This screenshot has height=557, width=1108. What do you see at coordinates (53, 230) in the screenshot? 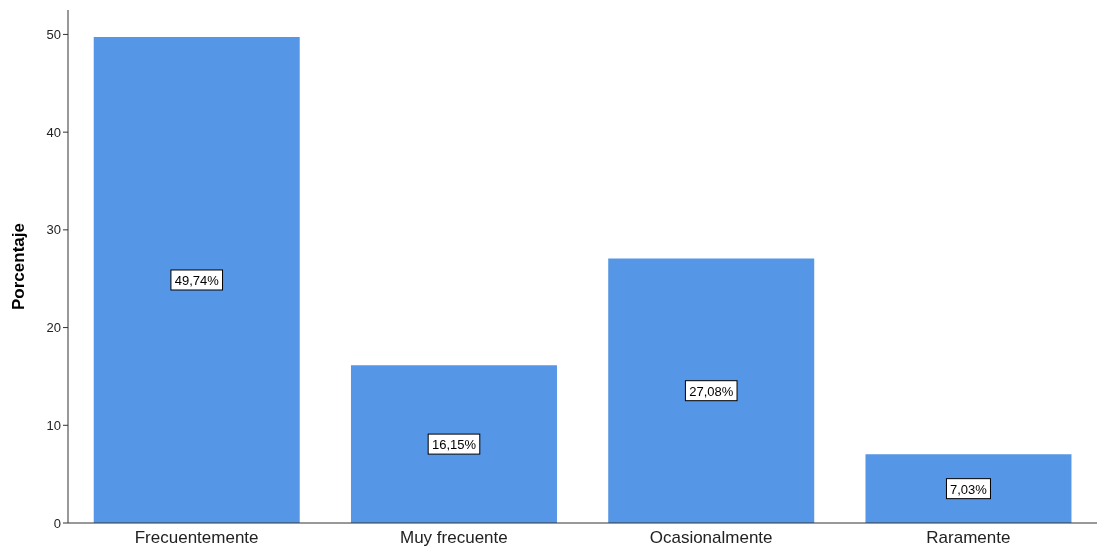
I see `y-tick-label: 30` at bounding box center [53, 230].